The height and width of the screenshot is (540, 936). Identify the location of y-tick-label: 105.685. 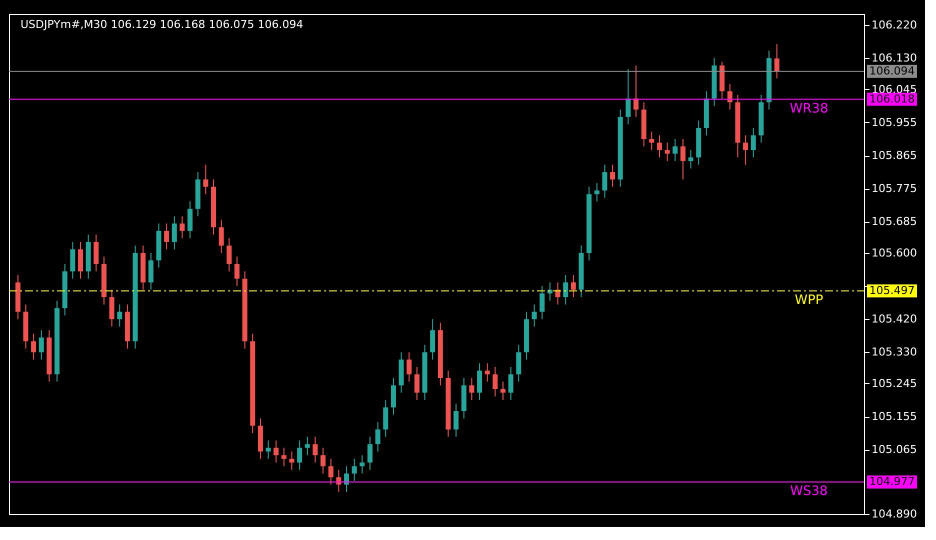
(894, 221).